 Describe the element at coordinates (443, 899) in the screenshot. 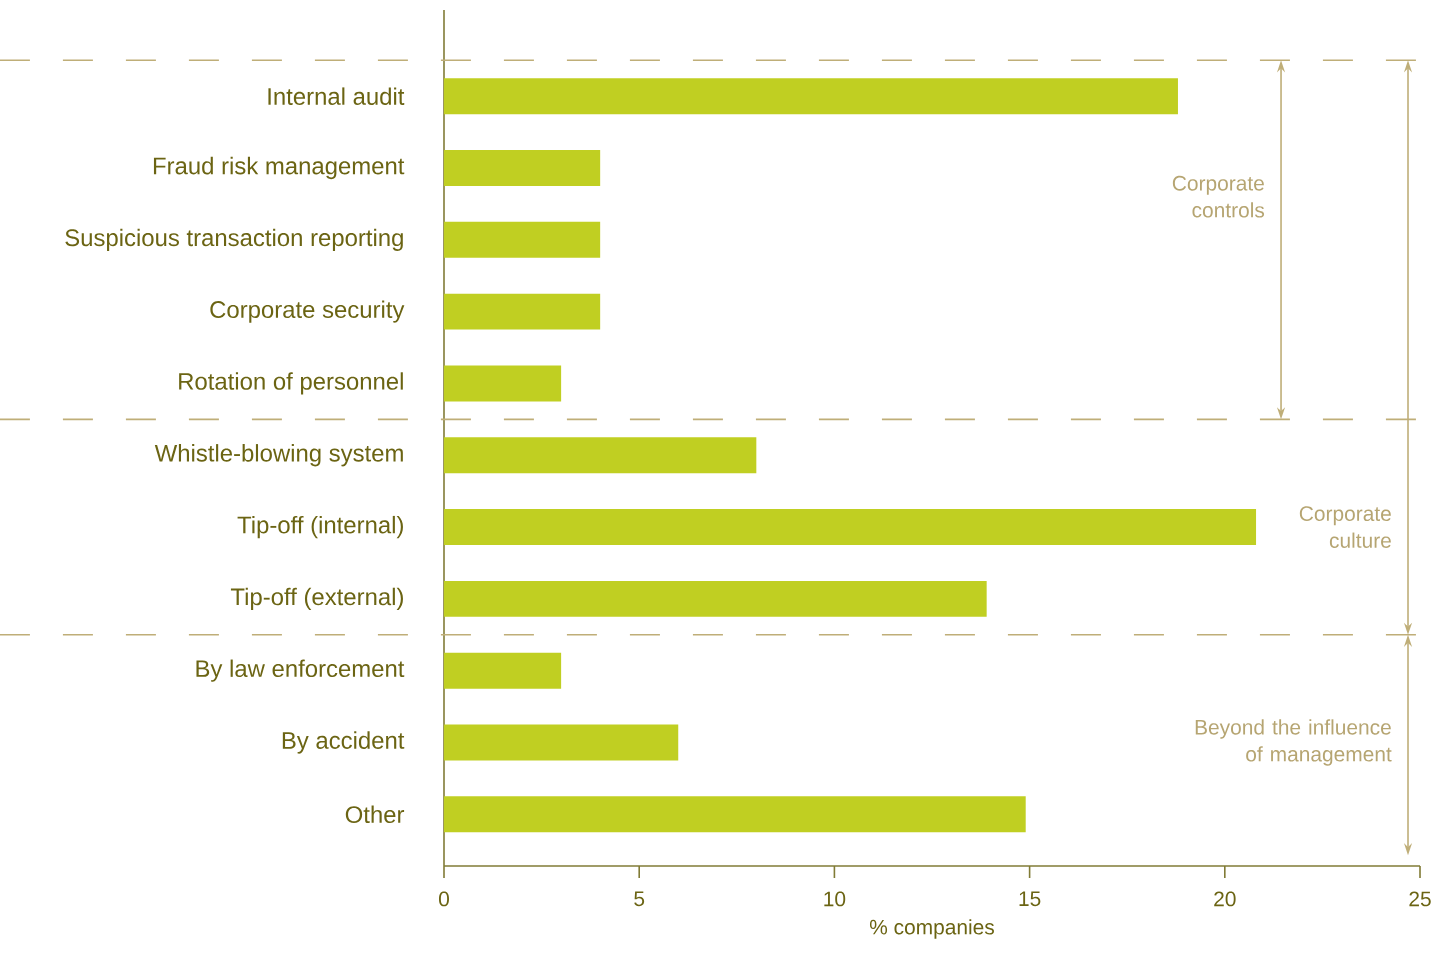

I see `x-tick-label: 0` at that location.